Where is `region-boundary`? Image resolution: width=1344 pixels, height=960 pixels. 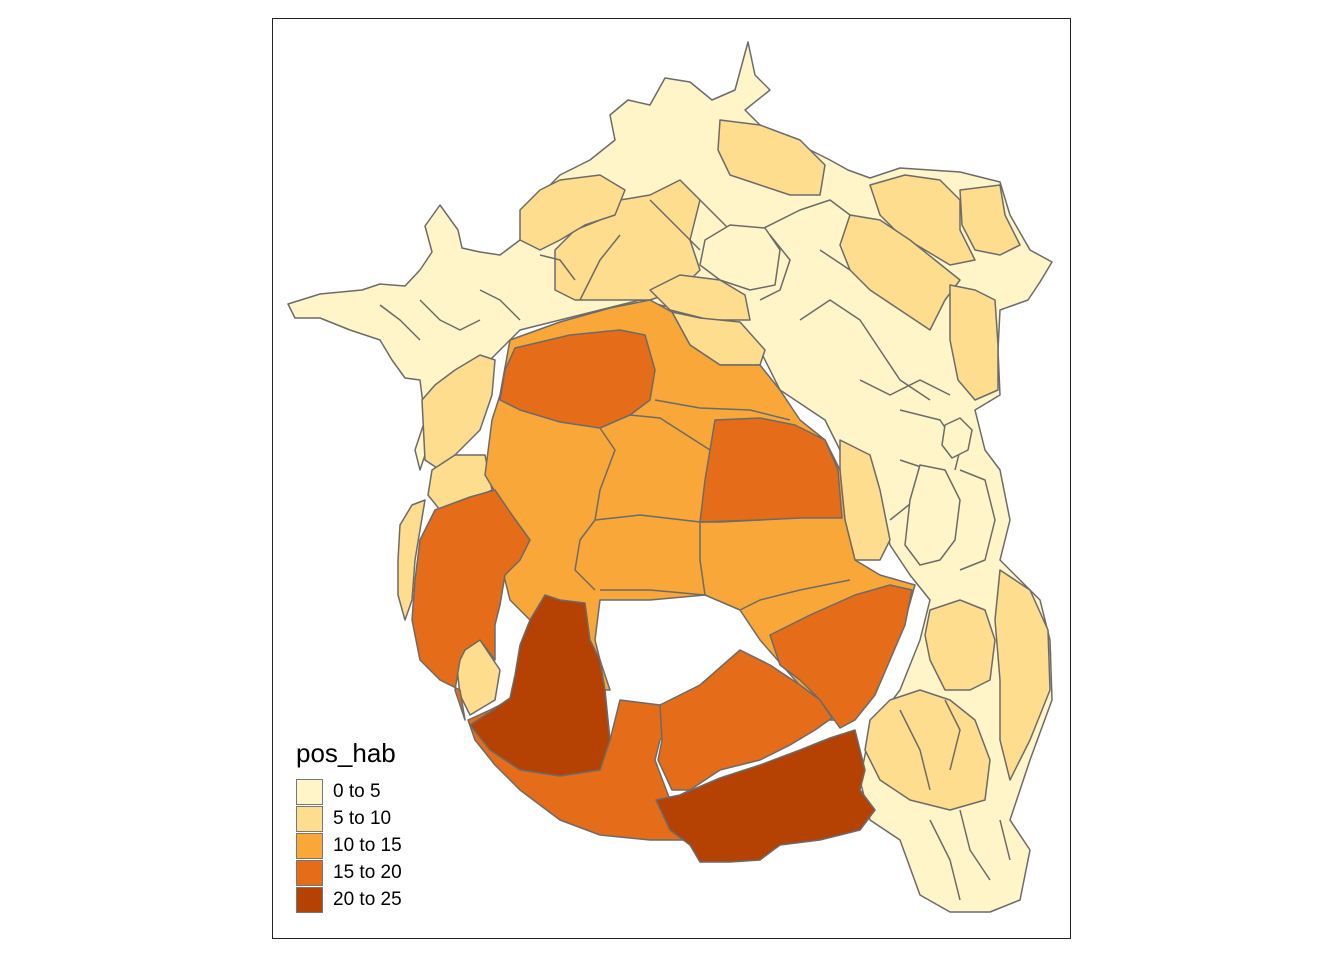 region-boundary is located at coordinates (712, 505).